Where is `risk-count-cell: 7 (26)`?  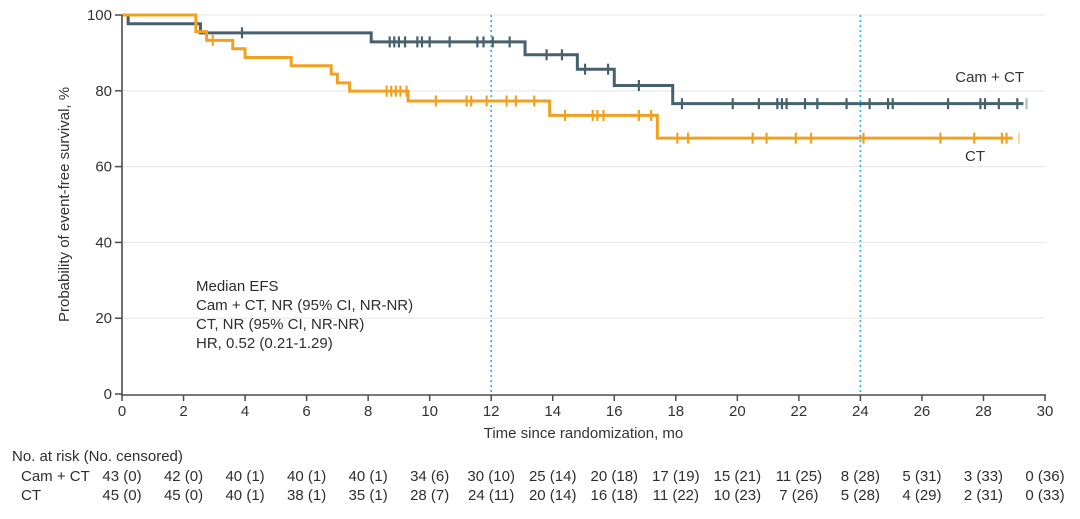
risk-count-cell: 7 (26) is located at coordinates (799, 495).